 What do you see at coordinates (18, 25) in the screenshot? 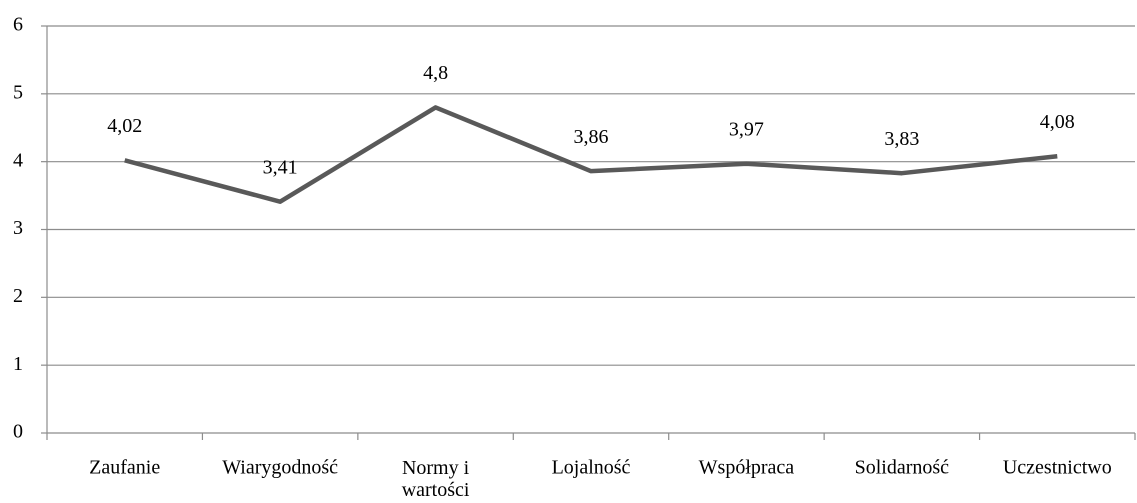
I see `y-tick-label: 6` at bounding box center [18, 25].